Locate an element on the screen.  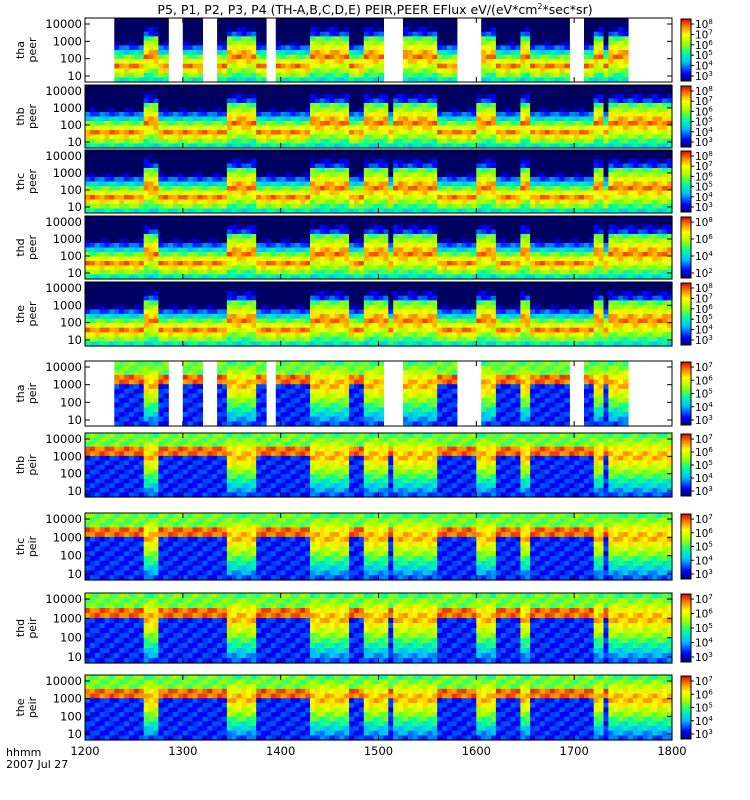
x-tick-label: 1600 is located at coordinates (476, 751).